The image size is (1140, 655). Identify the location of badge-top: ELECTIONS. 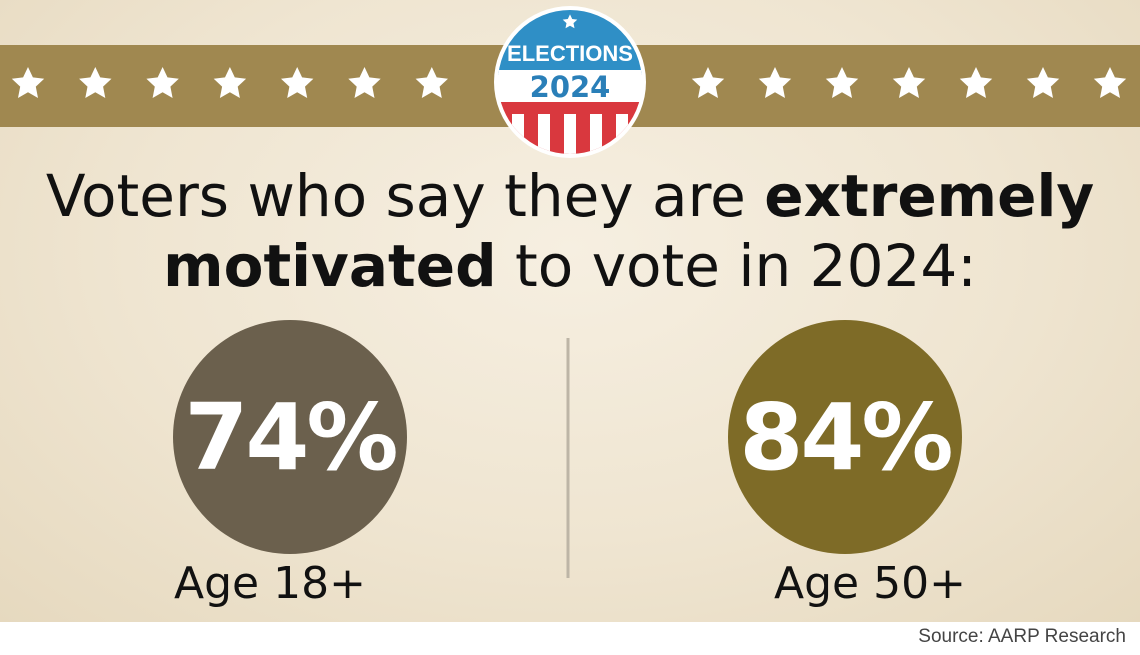
(570, 53).